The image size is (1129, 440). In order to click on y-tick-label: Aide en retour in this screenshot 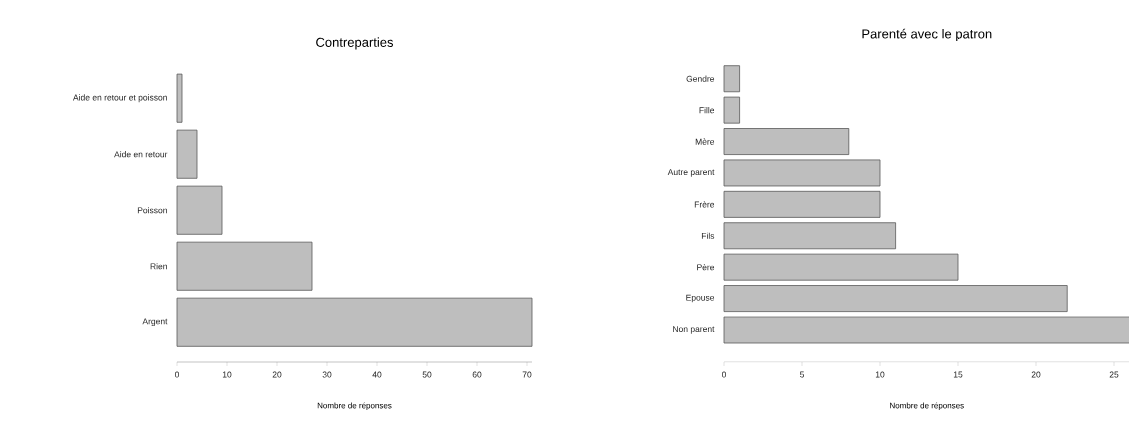, I will do `click(141, 154)`.